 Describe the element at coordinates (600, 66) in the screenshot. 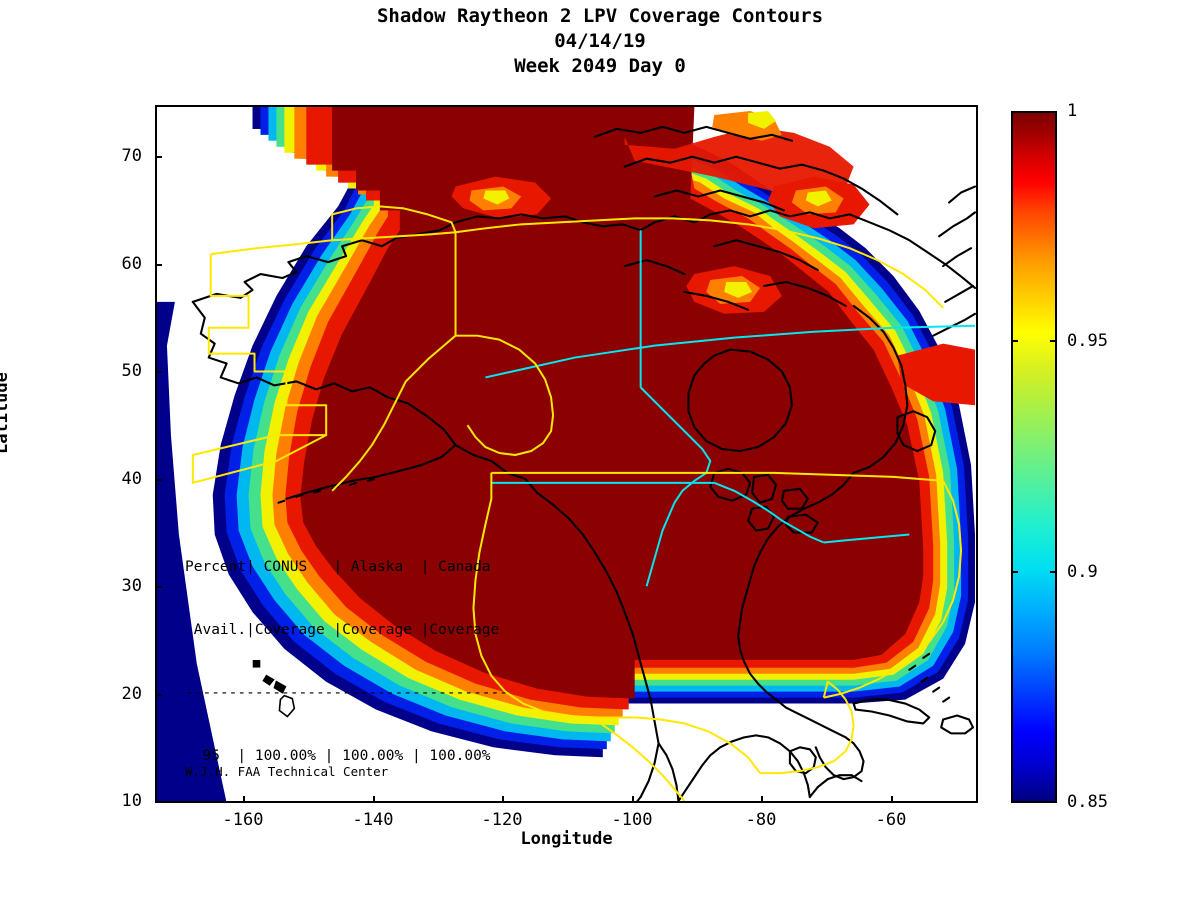

I see `title-line-3: Week 2049 Day 0` at that location.